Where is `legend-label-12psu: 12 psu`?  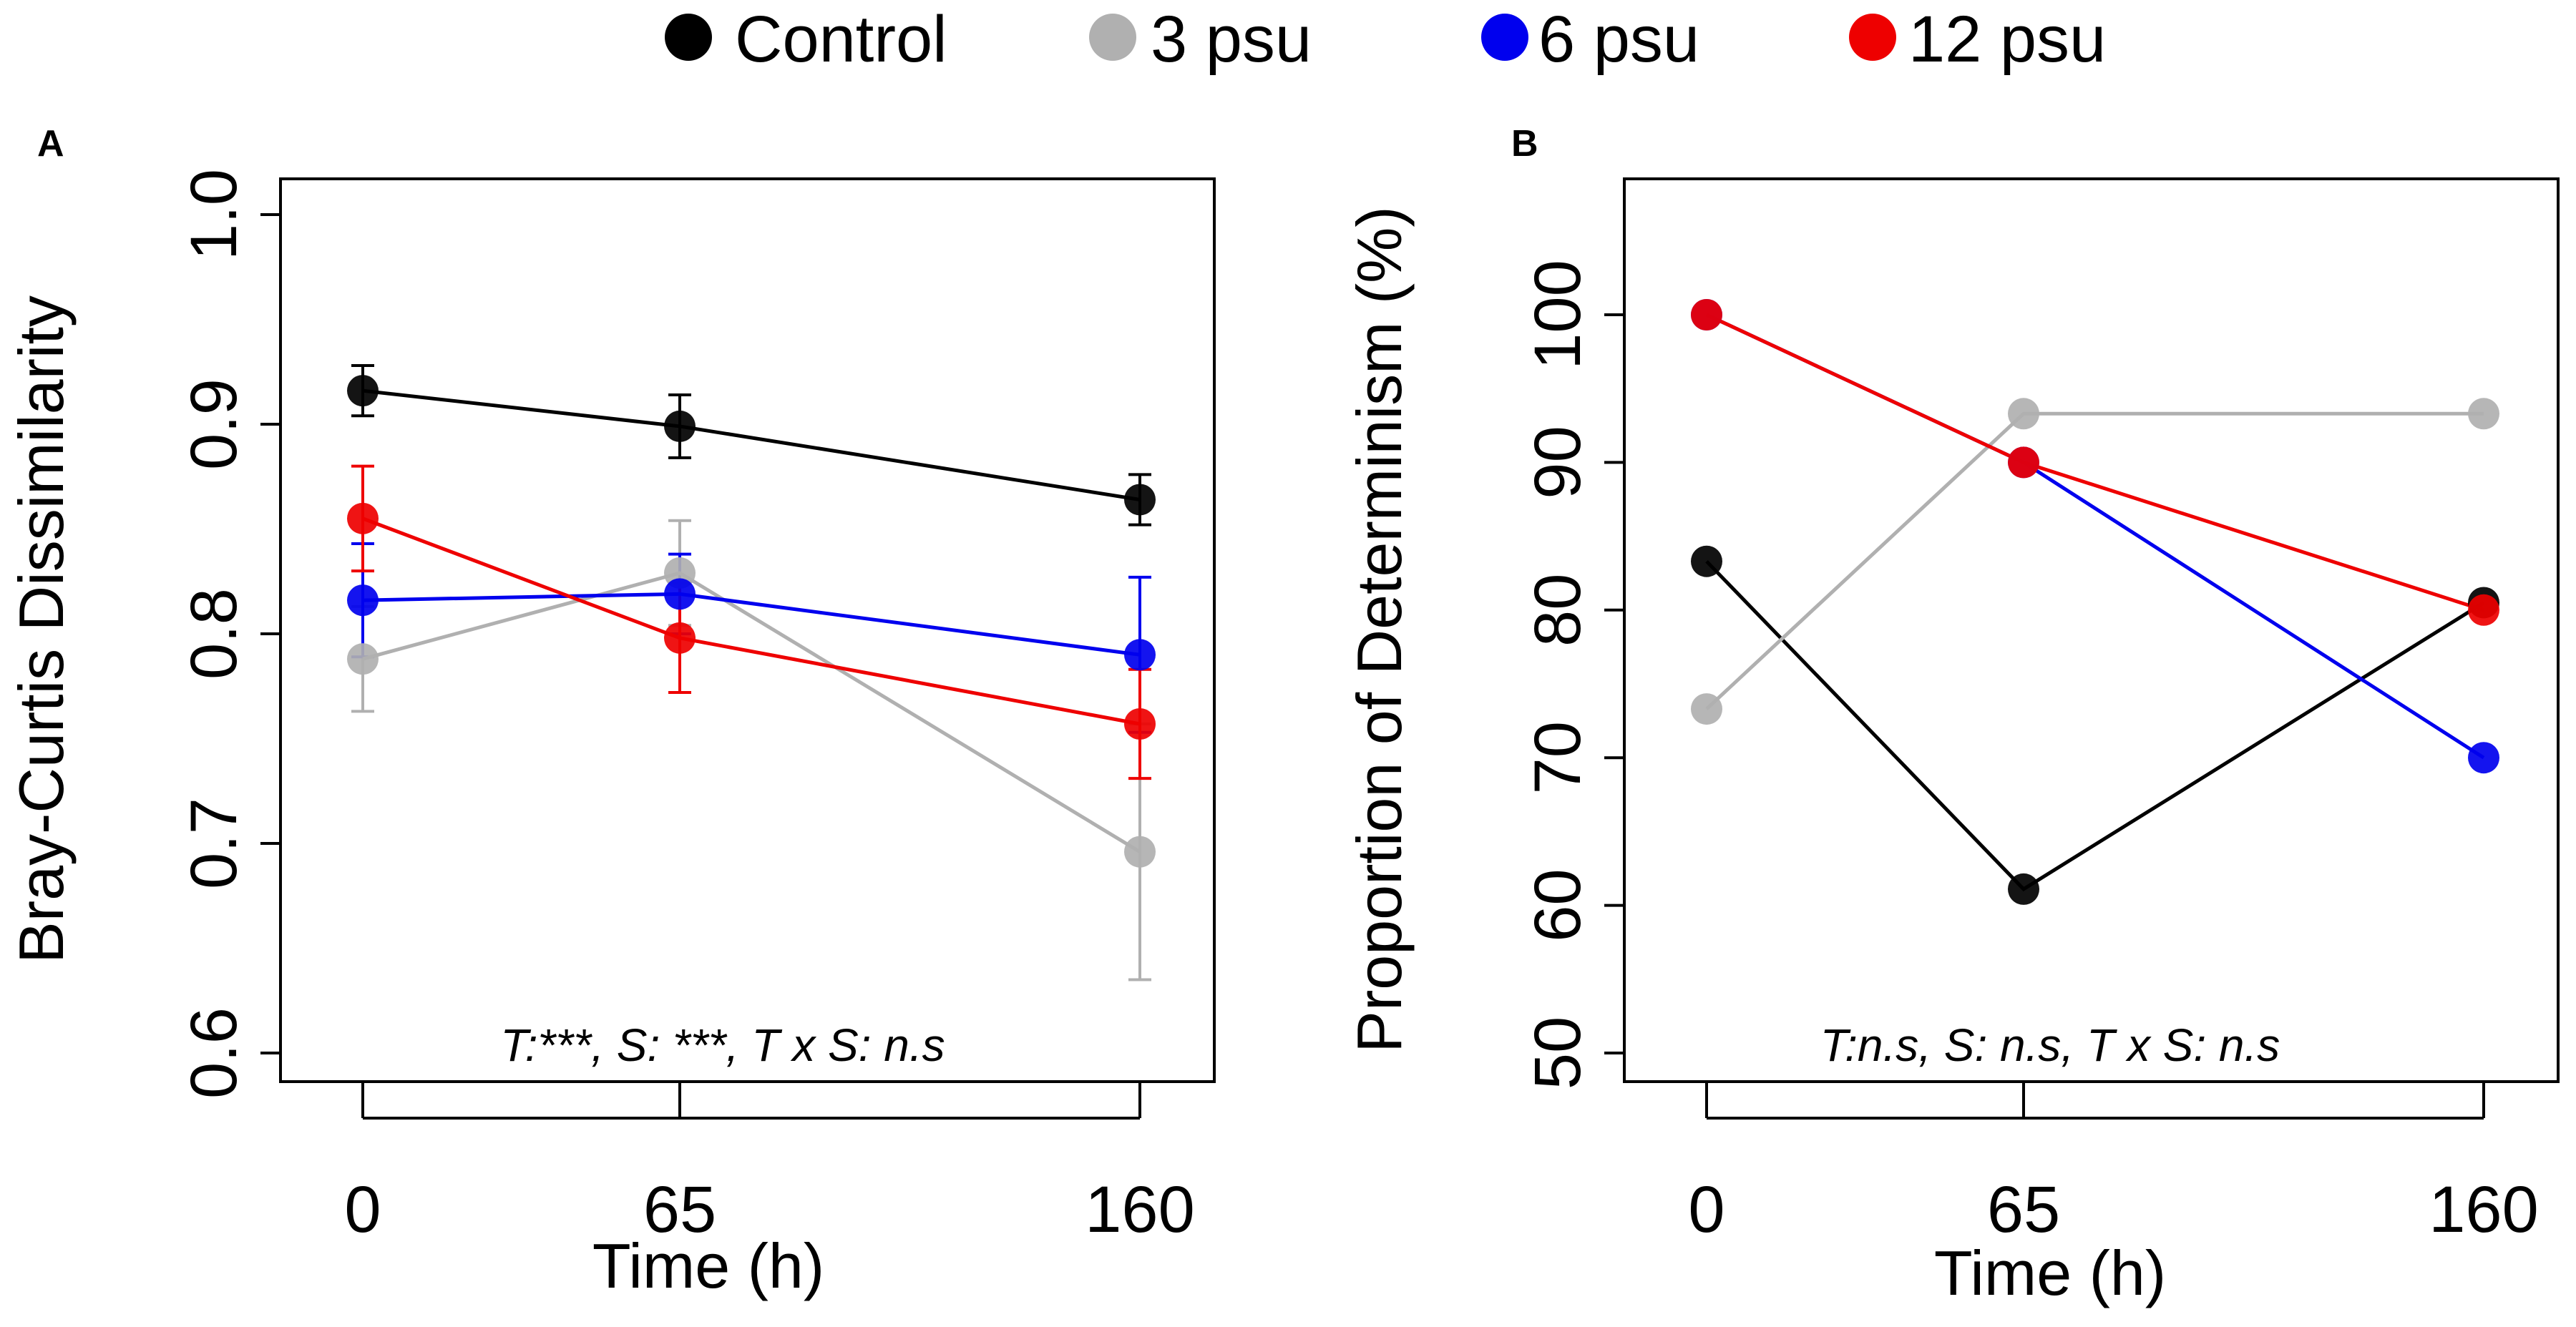 legend-label-12psu: 12 psu is located at coordinates (2007, 39).